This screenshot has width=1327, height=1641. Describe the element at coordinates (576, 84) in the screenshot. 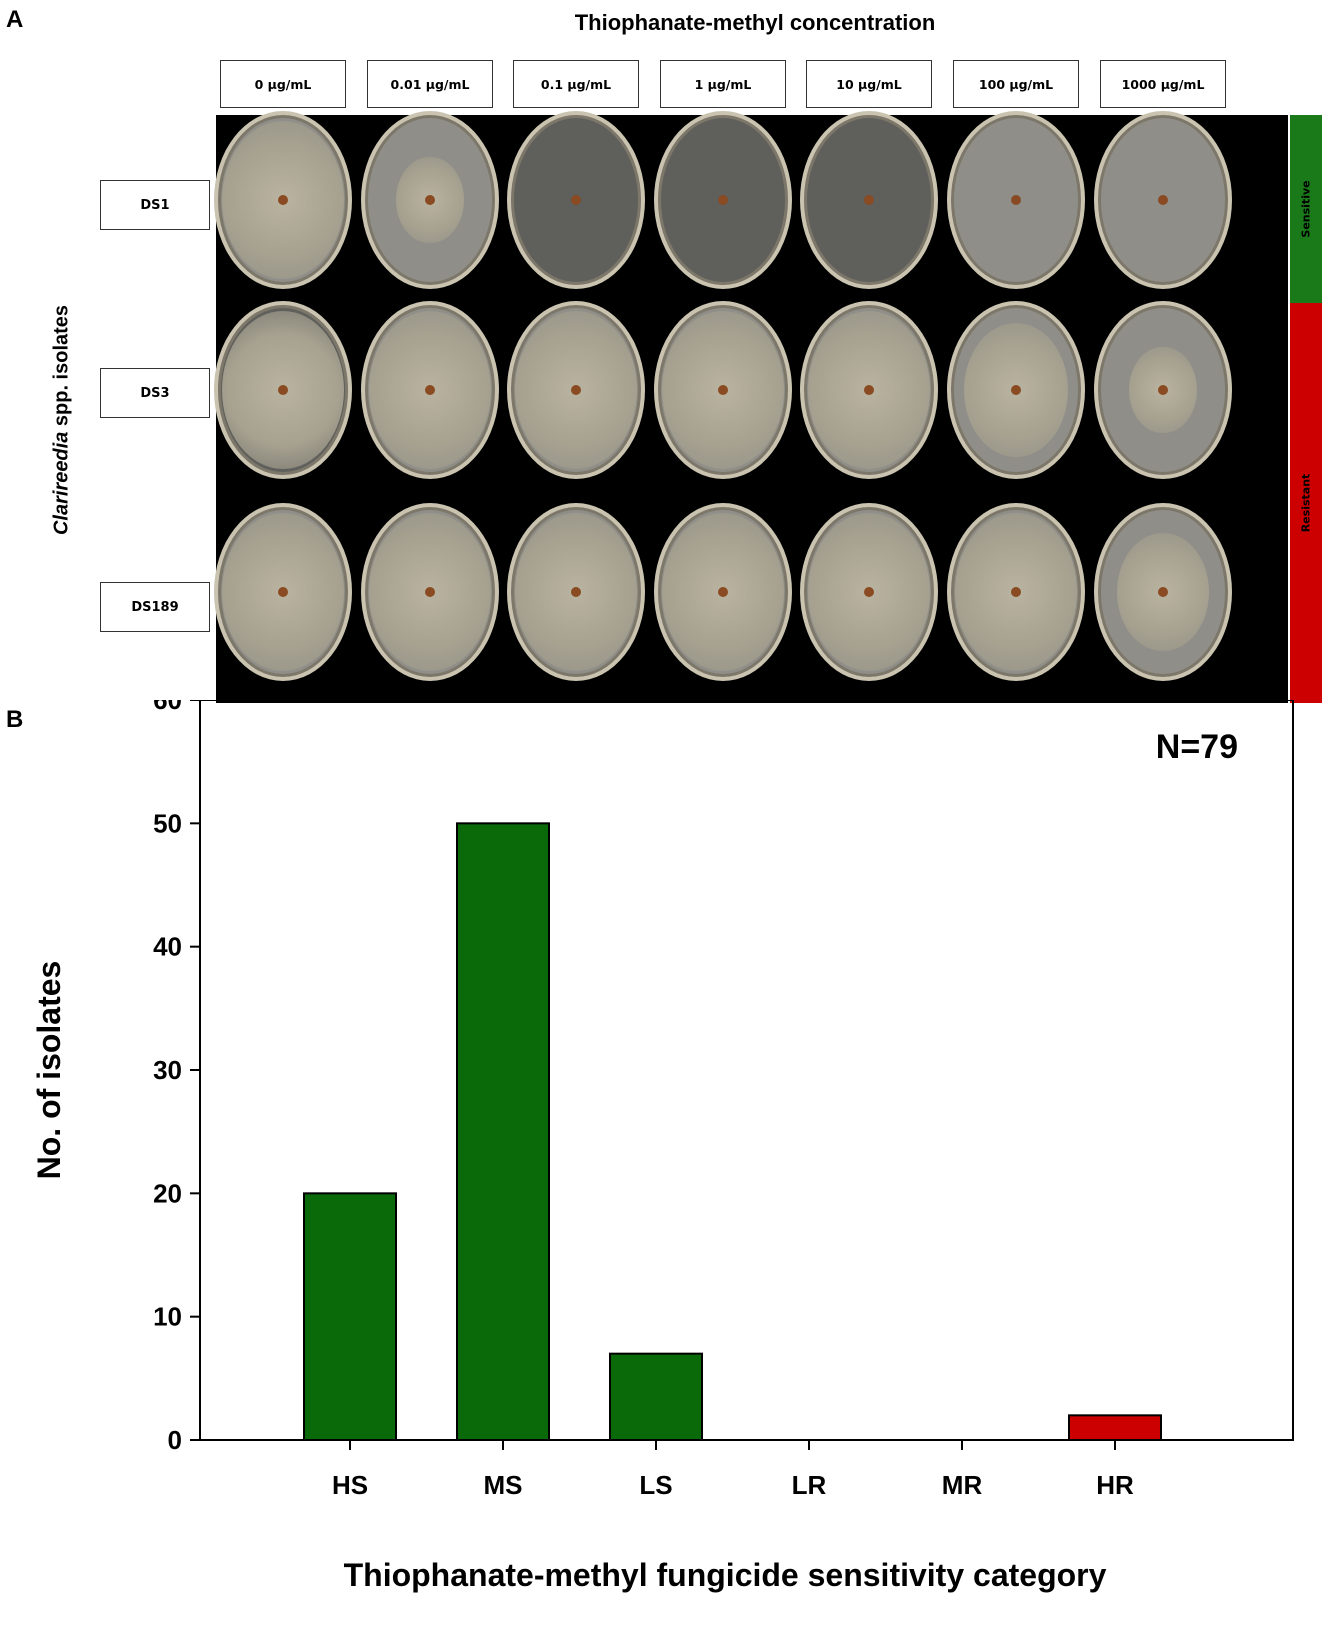

I see `concentration-label: 0.1 μg/mL` at that location.